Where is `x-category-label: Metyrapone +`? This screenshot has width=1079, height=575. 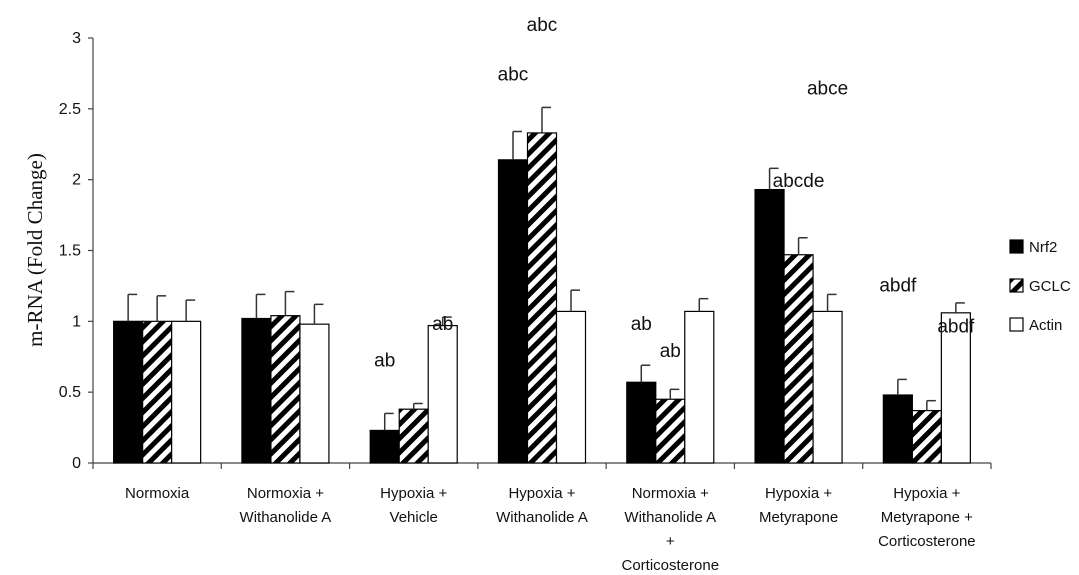
x-category-label: Metyrapone + is located at coordinates (927, 517).